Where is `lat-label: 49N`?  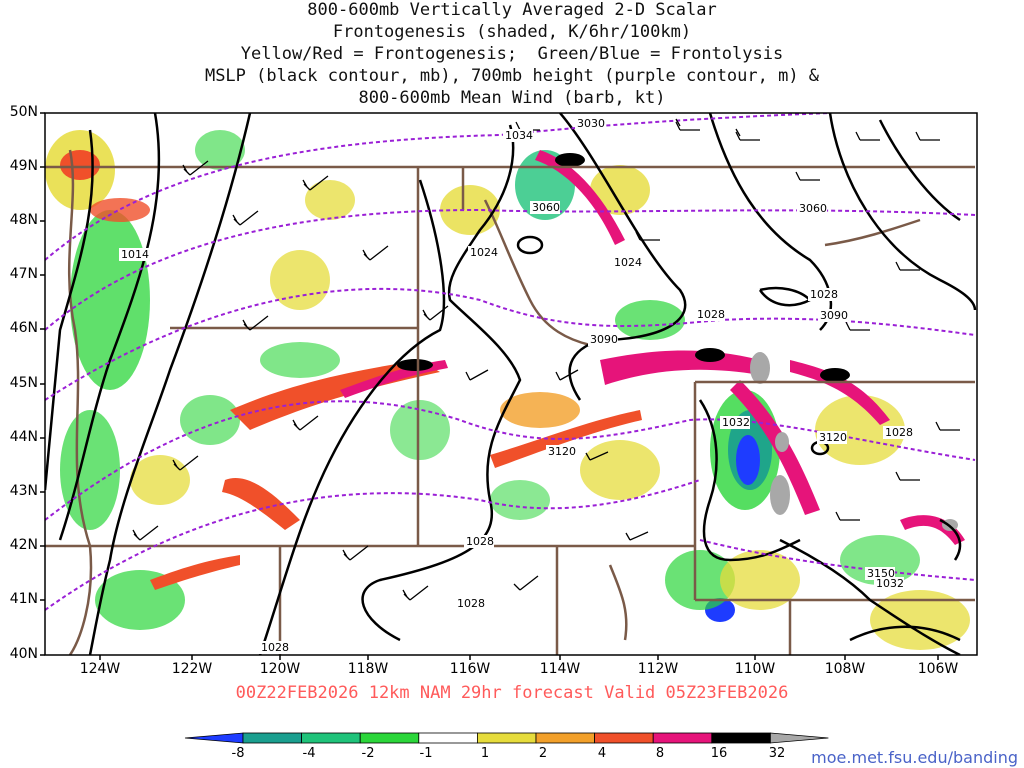 lat-label: 49N is located at coordinates (23, 166).